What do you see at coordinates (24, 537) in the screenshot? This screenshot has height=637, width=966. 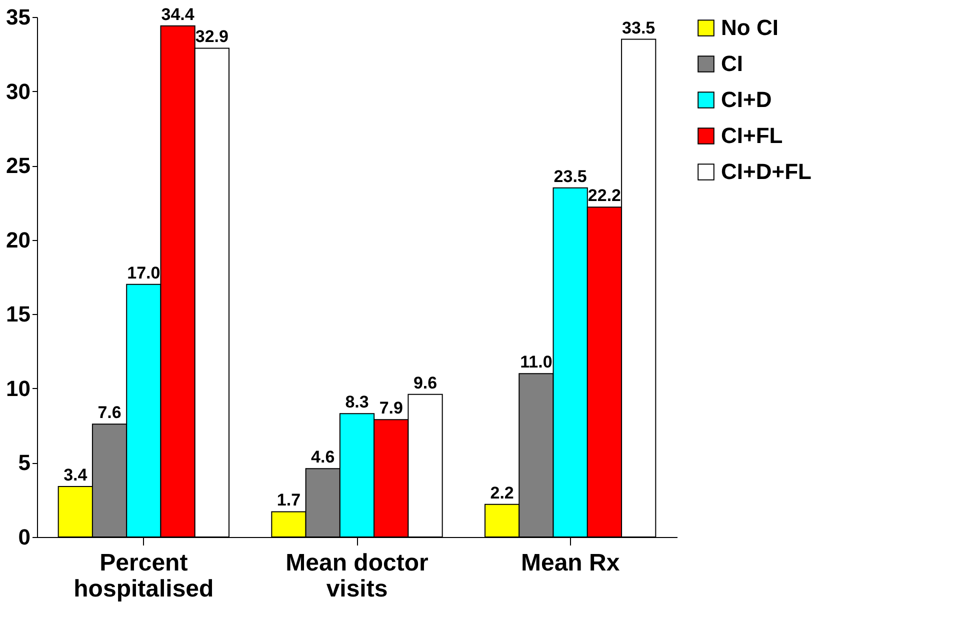 I see `y-tick-label: 0` at bounding box center [24, 537].